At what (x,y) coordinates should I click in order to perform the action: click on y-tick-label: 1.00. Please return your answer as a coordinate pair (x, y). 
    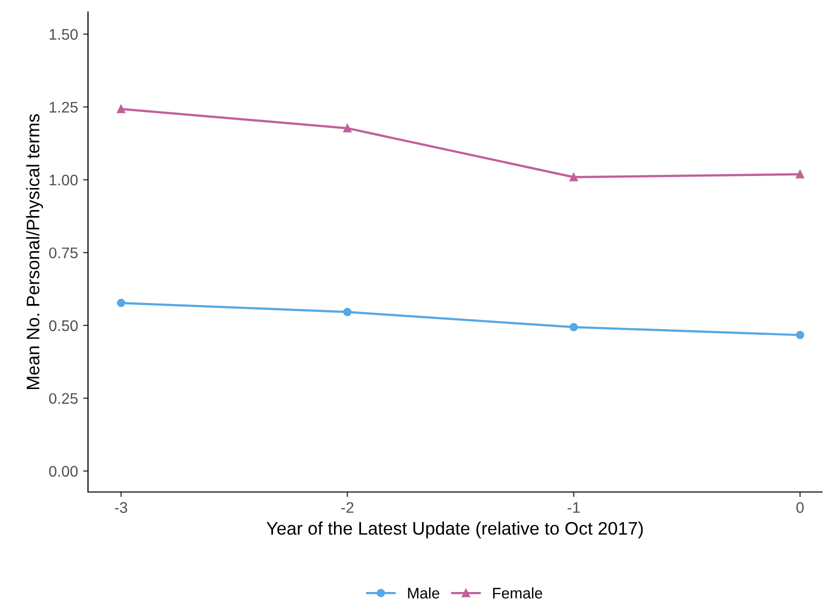
    Looking at the image, I should click on (64, 180).